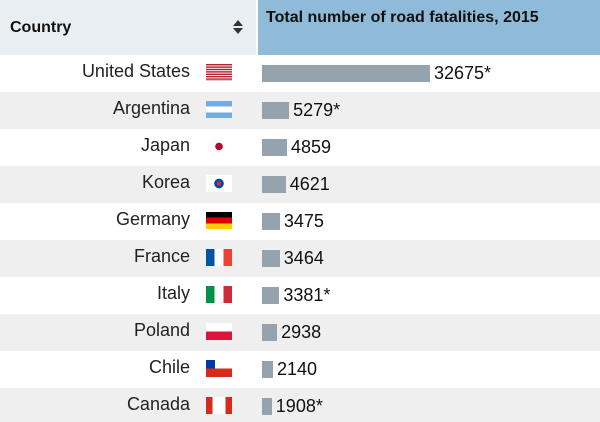  What do you see at coordinates (151, 108) in the screenshot?
I see `country-name: Argentina` at bounding box center [151, 108].